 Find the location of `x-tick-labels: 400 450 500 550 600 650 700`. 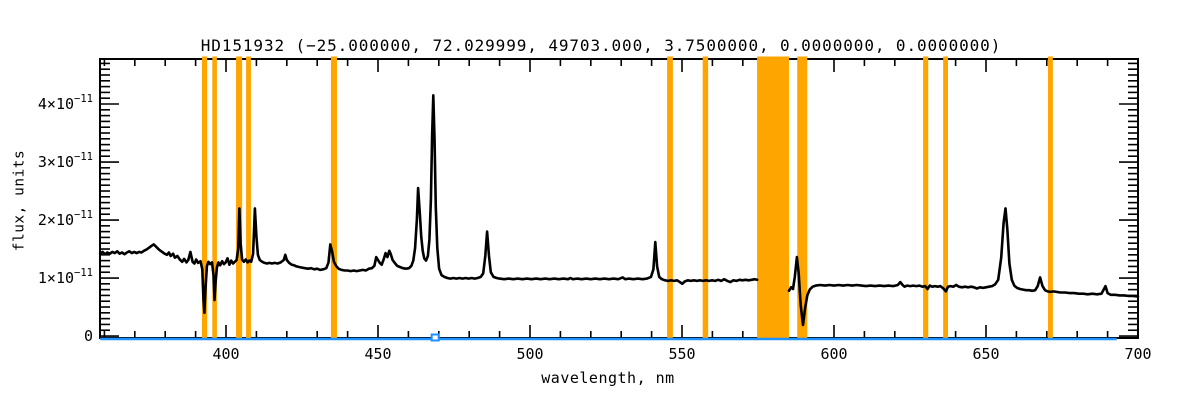

x-tick-labels: 400 450 500 550 600 650 700 is located at coordinates (681, 354).